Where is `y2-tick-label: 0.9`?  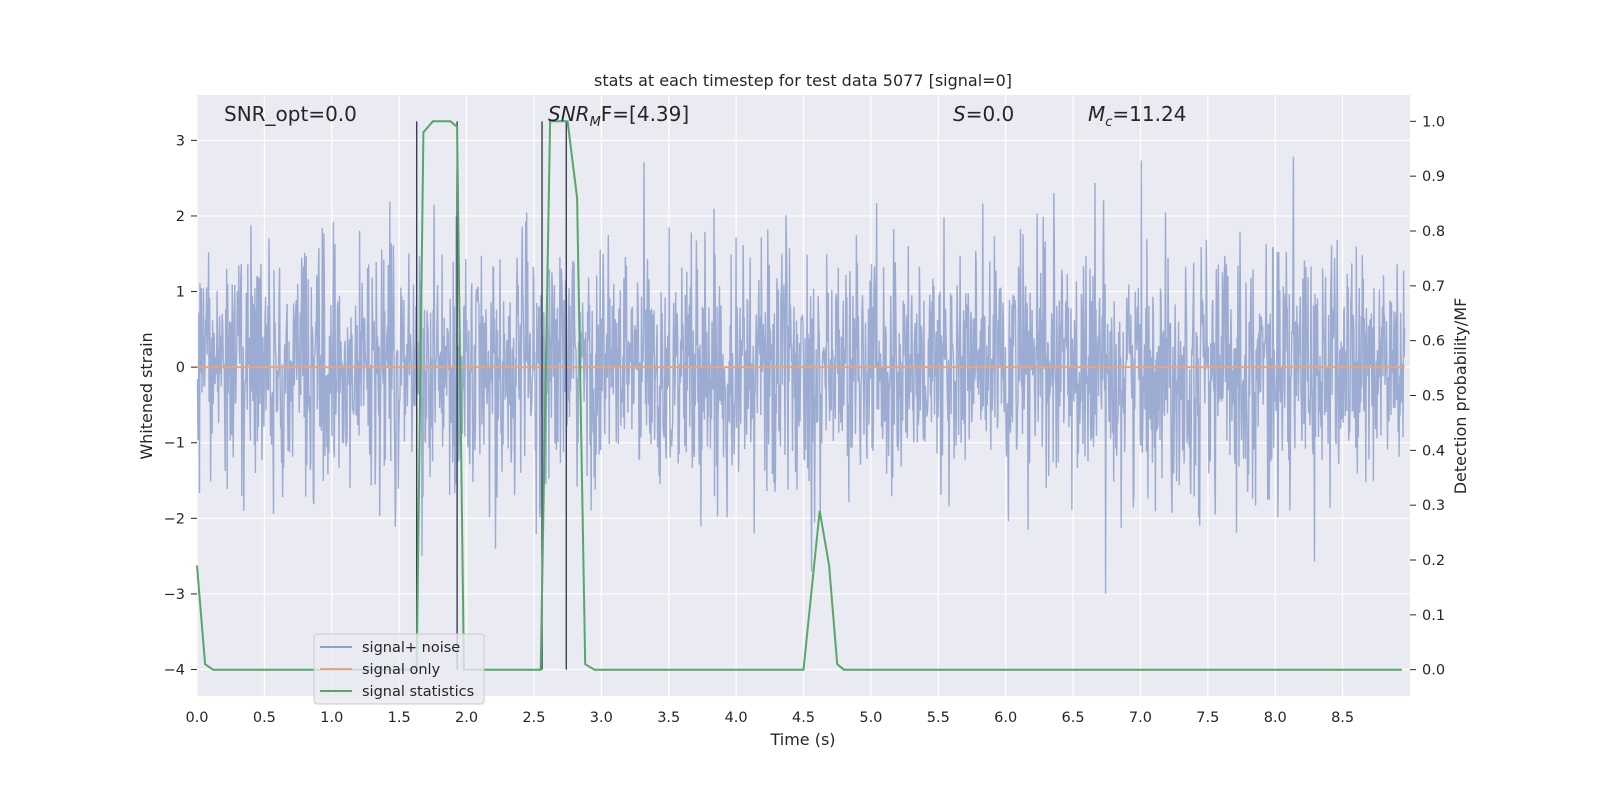 y2-tick-label: 0.9 is located at coordinates (1433, 177).